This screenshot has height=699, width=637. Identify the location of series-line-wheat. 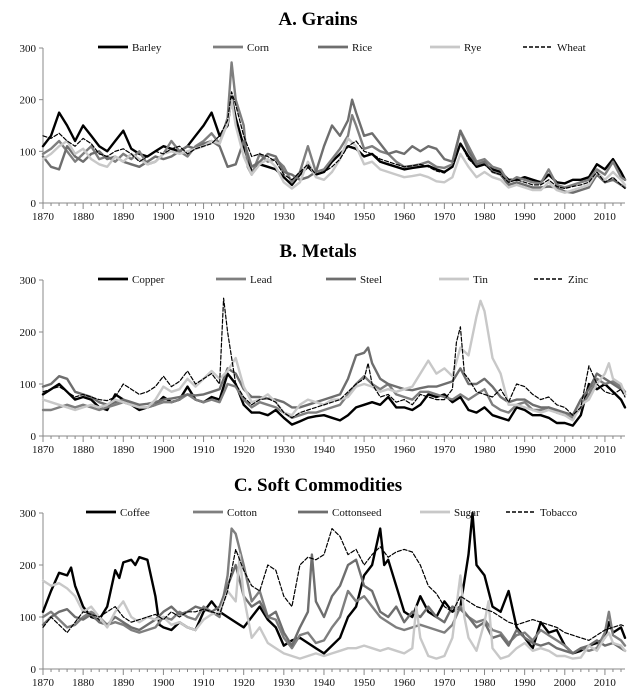
(334, 140).